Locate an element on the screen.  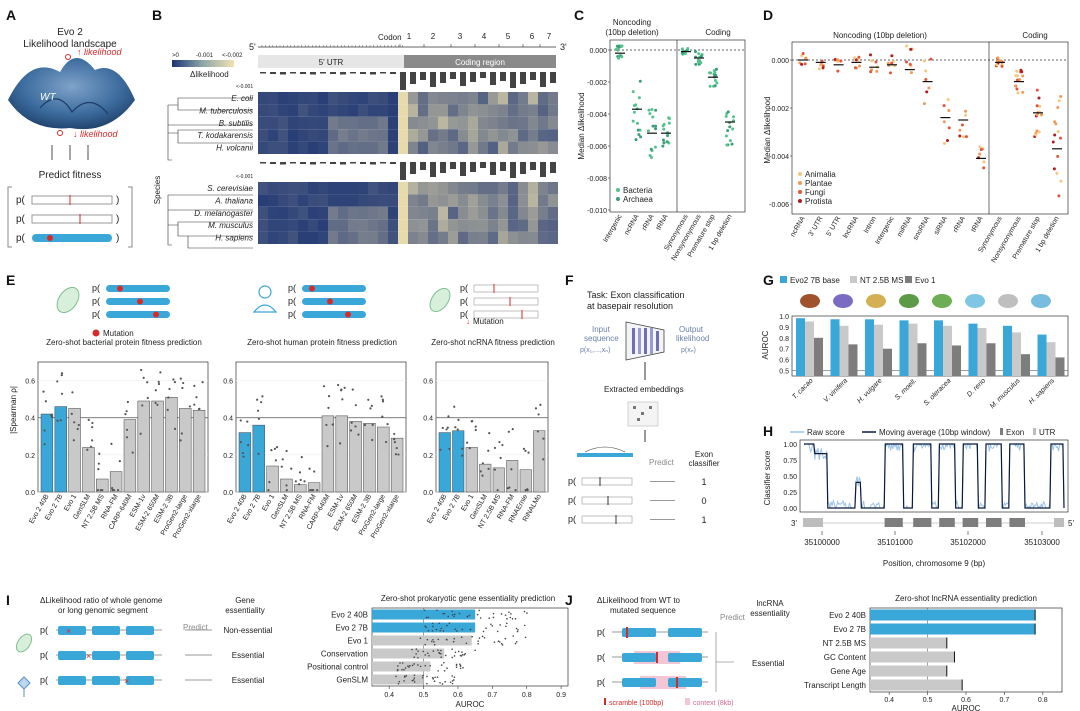
lncrna-exon is located at coordinates (639, 682).